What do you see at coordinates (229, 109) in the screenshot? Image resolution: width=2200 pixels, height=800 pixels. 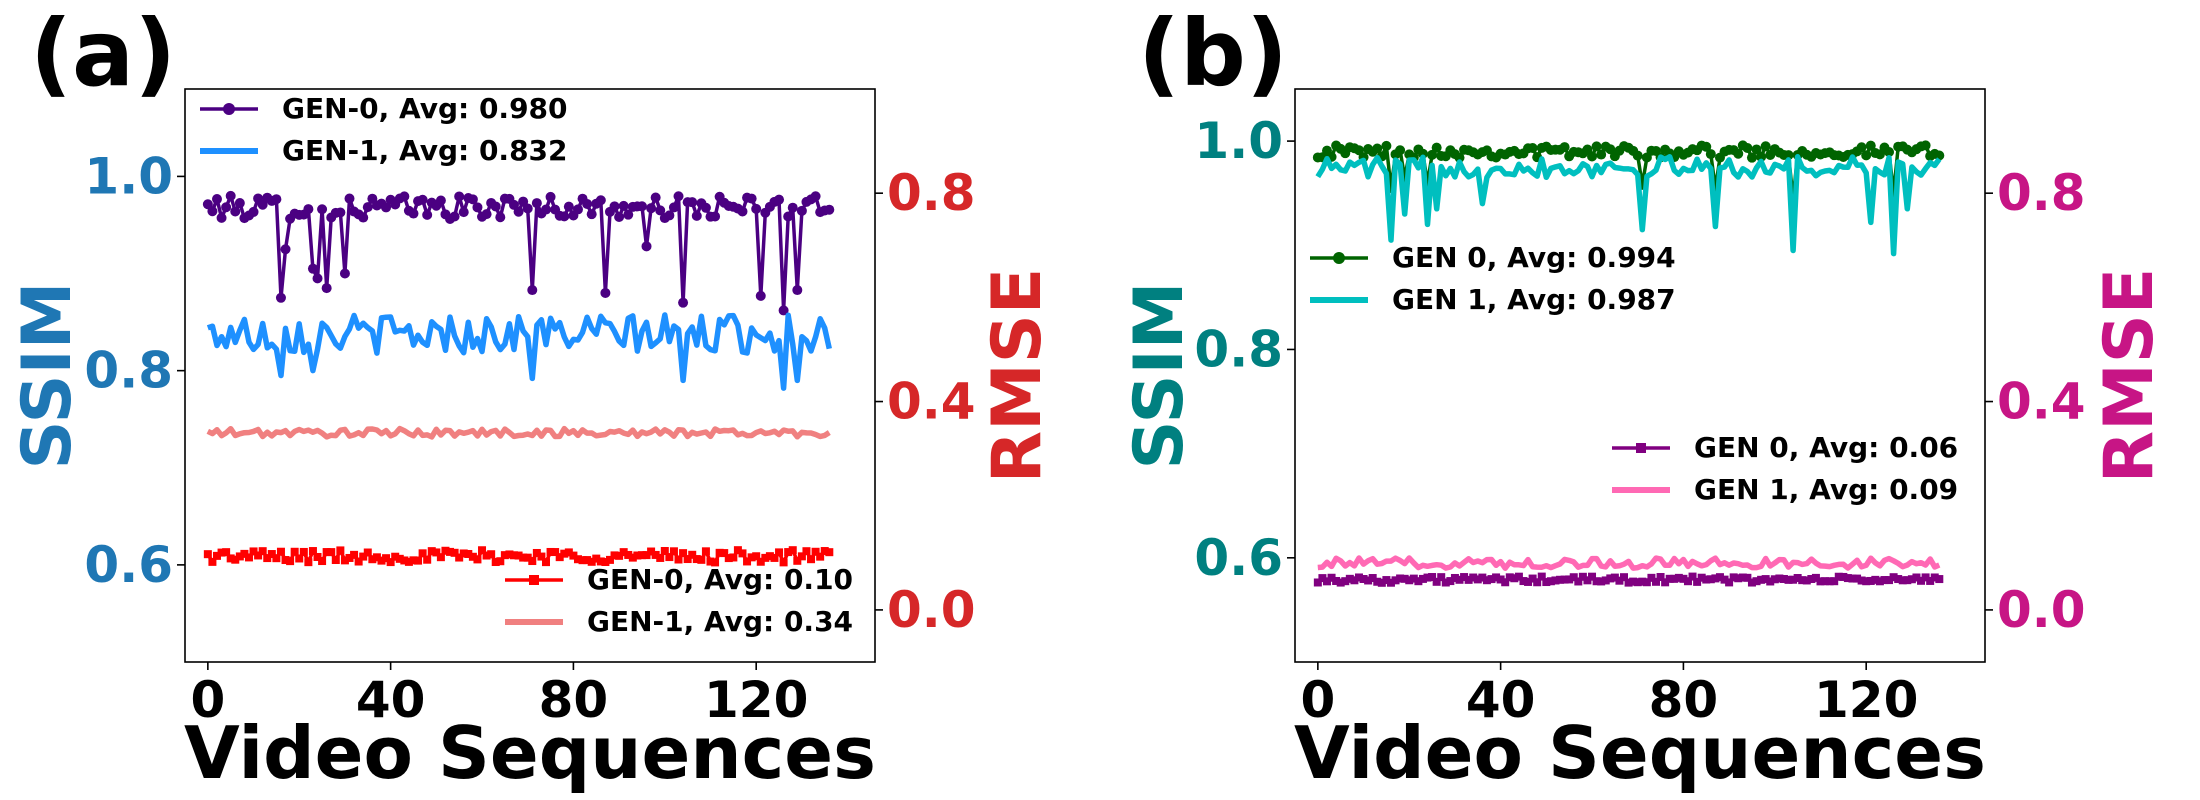 I see `legend-marker` at bounding box center [229, 109].